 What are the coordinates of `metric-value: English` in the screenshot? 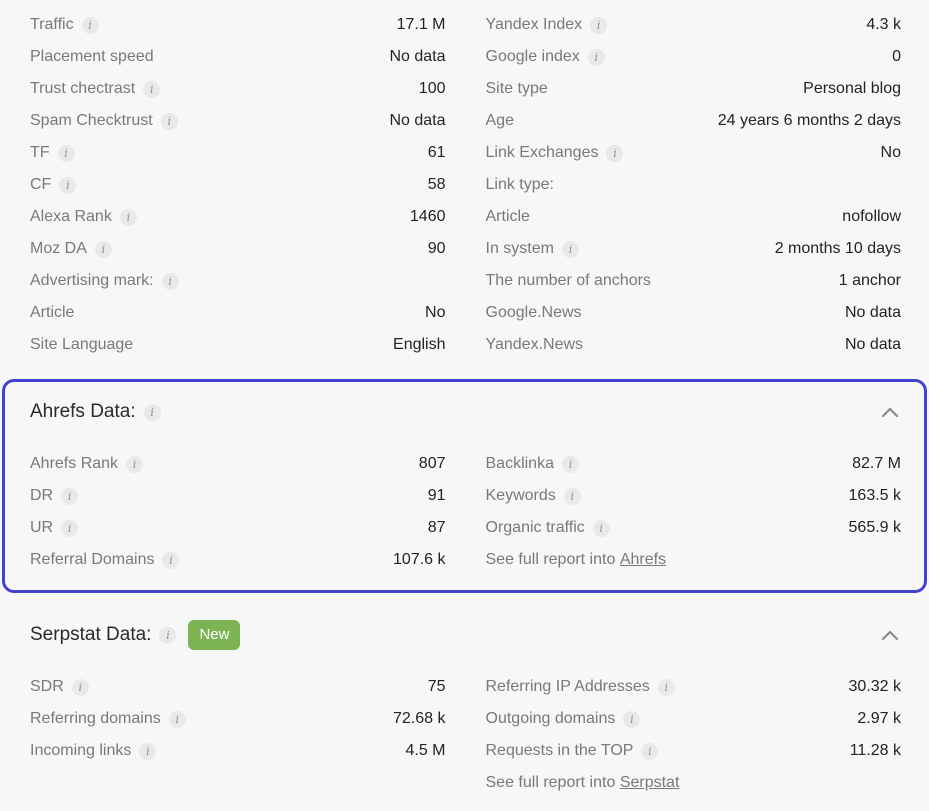 It's located at (419, 344).